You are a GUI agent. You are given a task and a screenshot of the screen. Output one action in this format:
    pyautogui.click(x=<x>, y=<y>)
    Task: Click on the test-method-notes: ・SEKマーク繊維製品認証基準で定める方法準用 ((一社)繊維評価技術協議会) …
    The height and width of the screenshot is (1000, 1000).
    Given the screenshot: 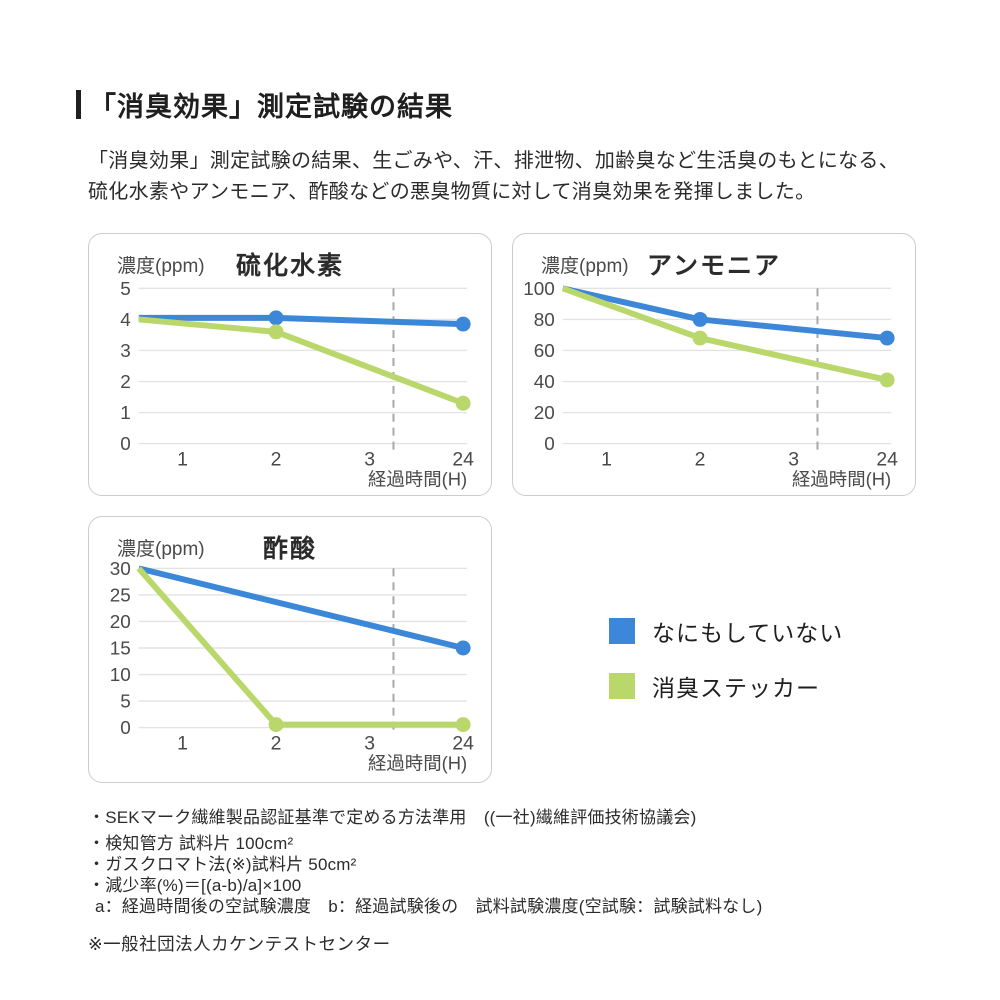 What is the action you would take?
    pyautogui.click(x=425, y=862)
    